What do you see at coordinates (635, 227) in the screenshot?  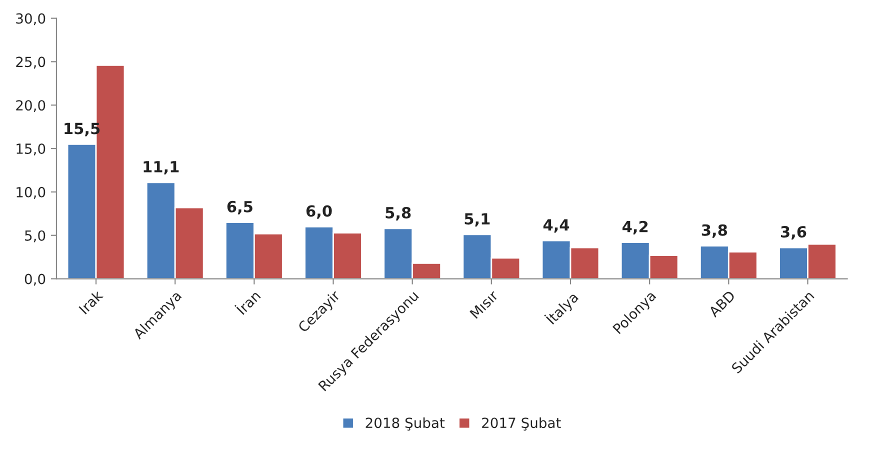 I see `data-label: 4,2` at bounding box center [635, 227].